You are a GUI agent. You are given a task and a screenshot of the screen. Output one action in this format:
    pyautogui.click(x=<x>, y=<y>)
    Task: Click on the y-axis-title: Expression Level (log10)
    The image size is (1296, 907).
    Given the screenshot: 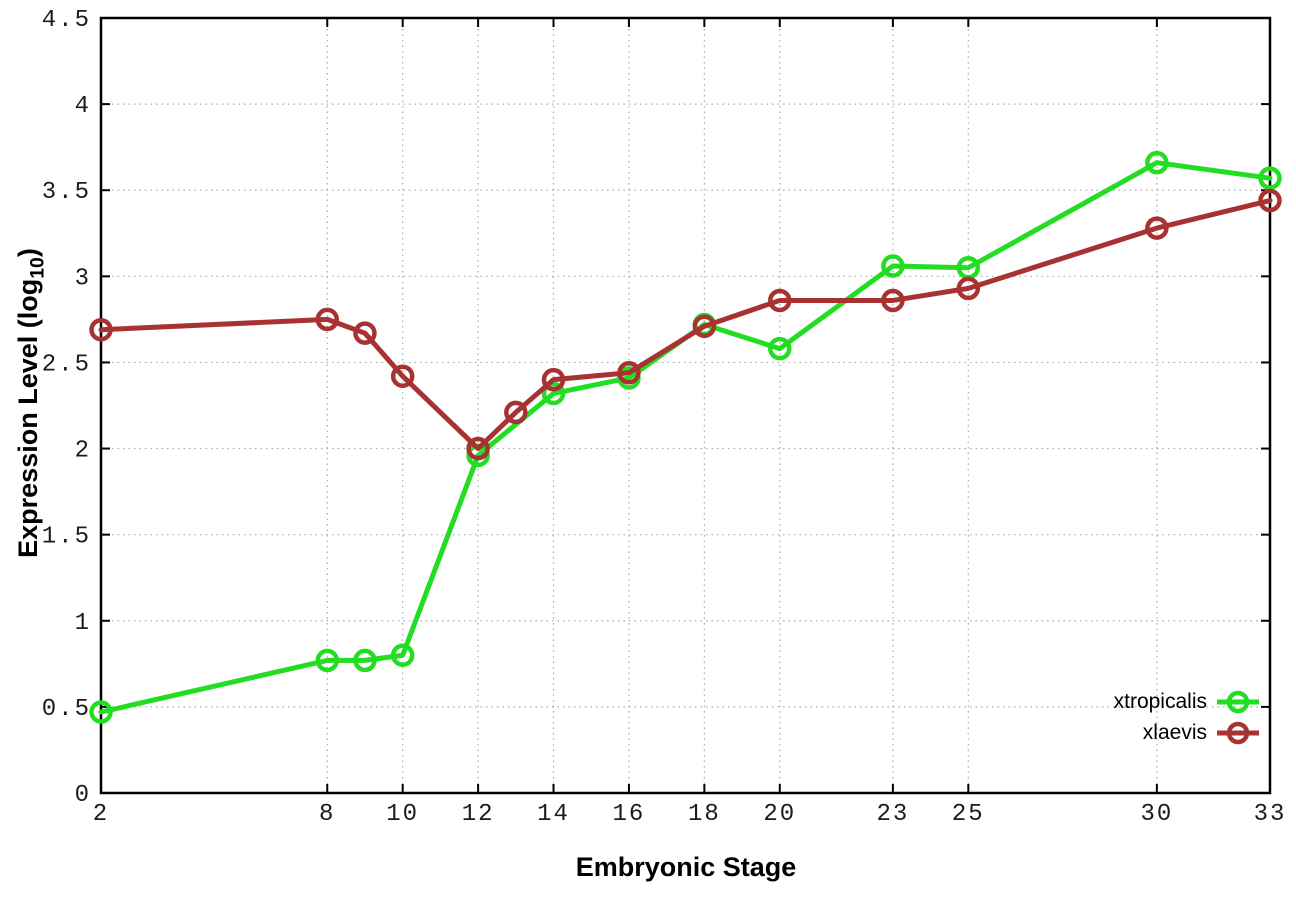 What is the action you would take?
    pyautogui.click(x=29, y=403)
    